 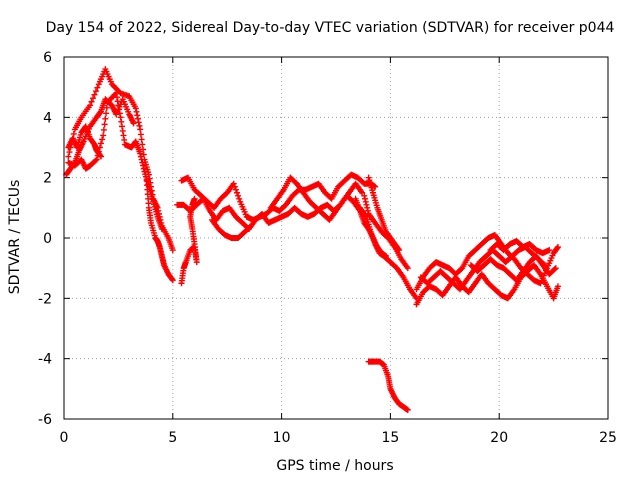 I want to click on y-tick-label: -2, so click(x=45, y=299).